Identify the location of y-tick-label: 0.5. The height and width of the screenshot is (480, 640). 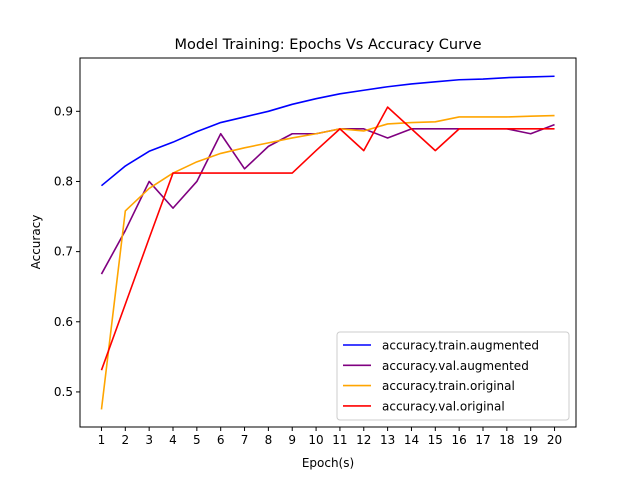
(63, 392).